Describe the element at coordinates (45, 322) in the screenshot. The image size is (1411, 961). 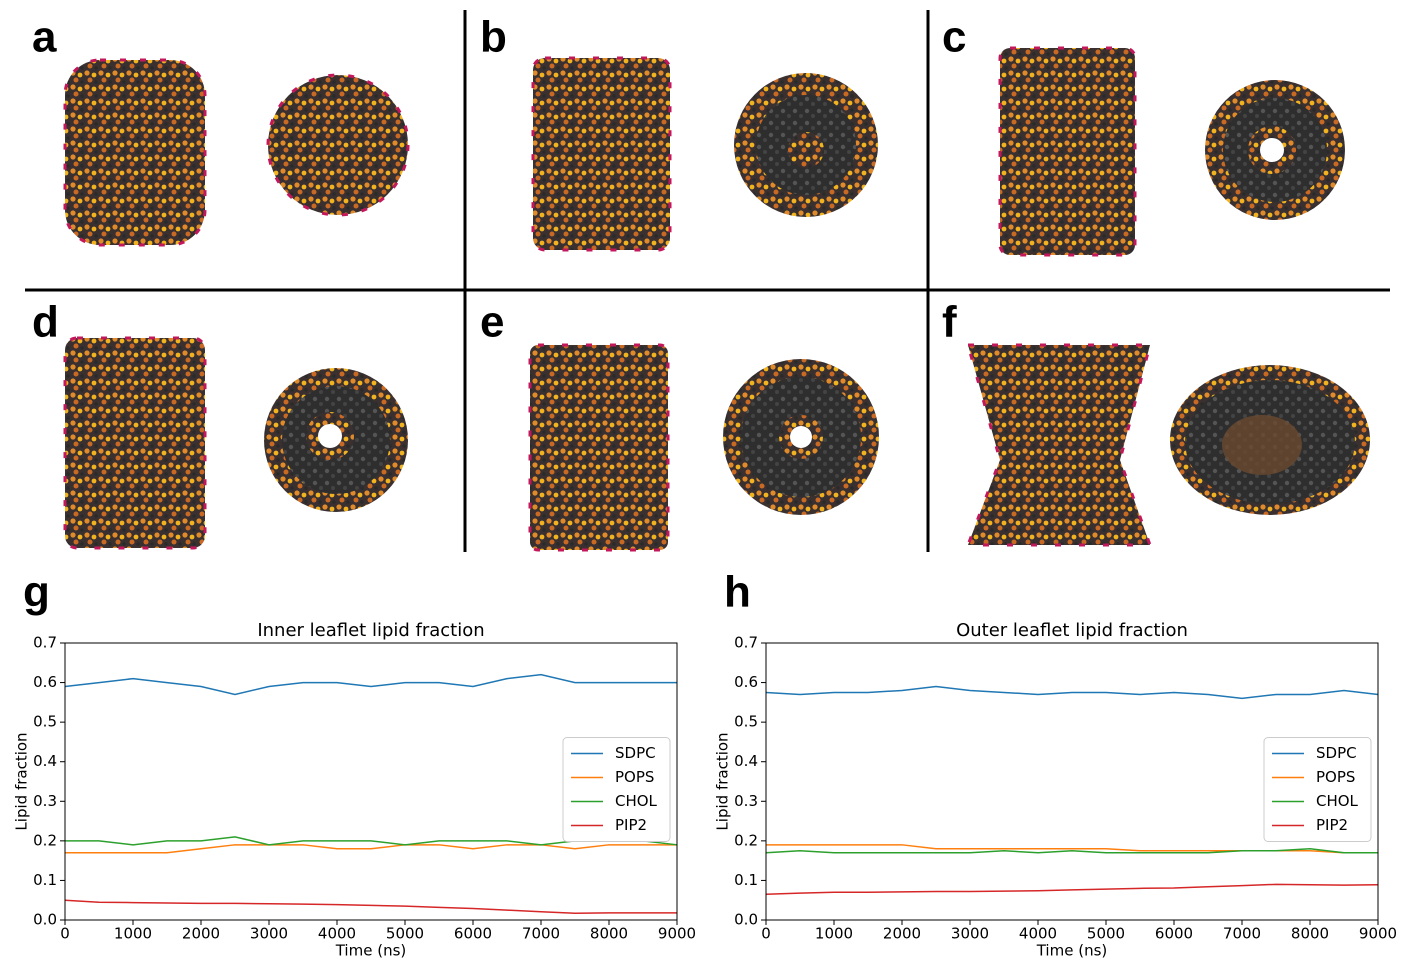
I see `panel-label: d` at that location.